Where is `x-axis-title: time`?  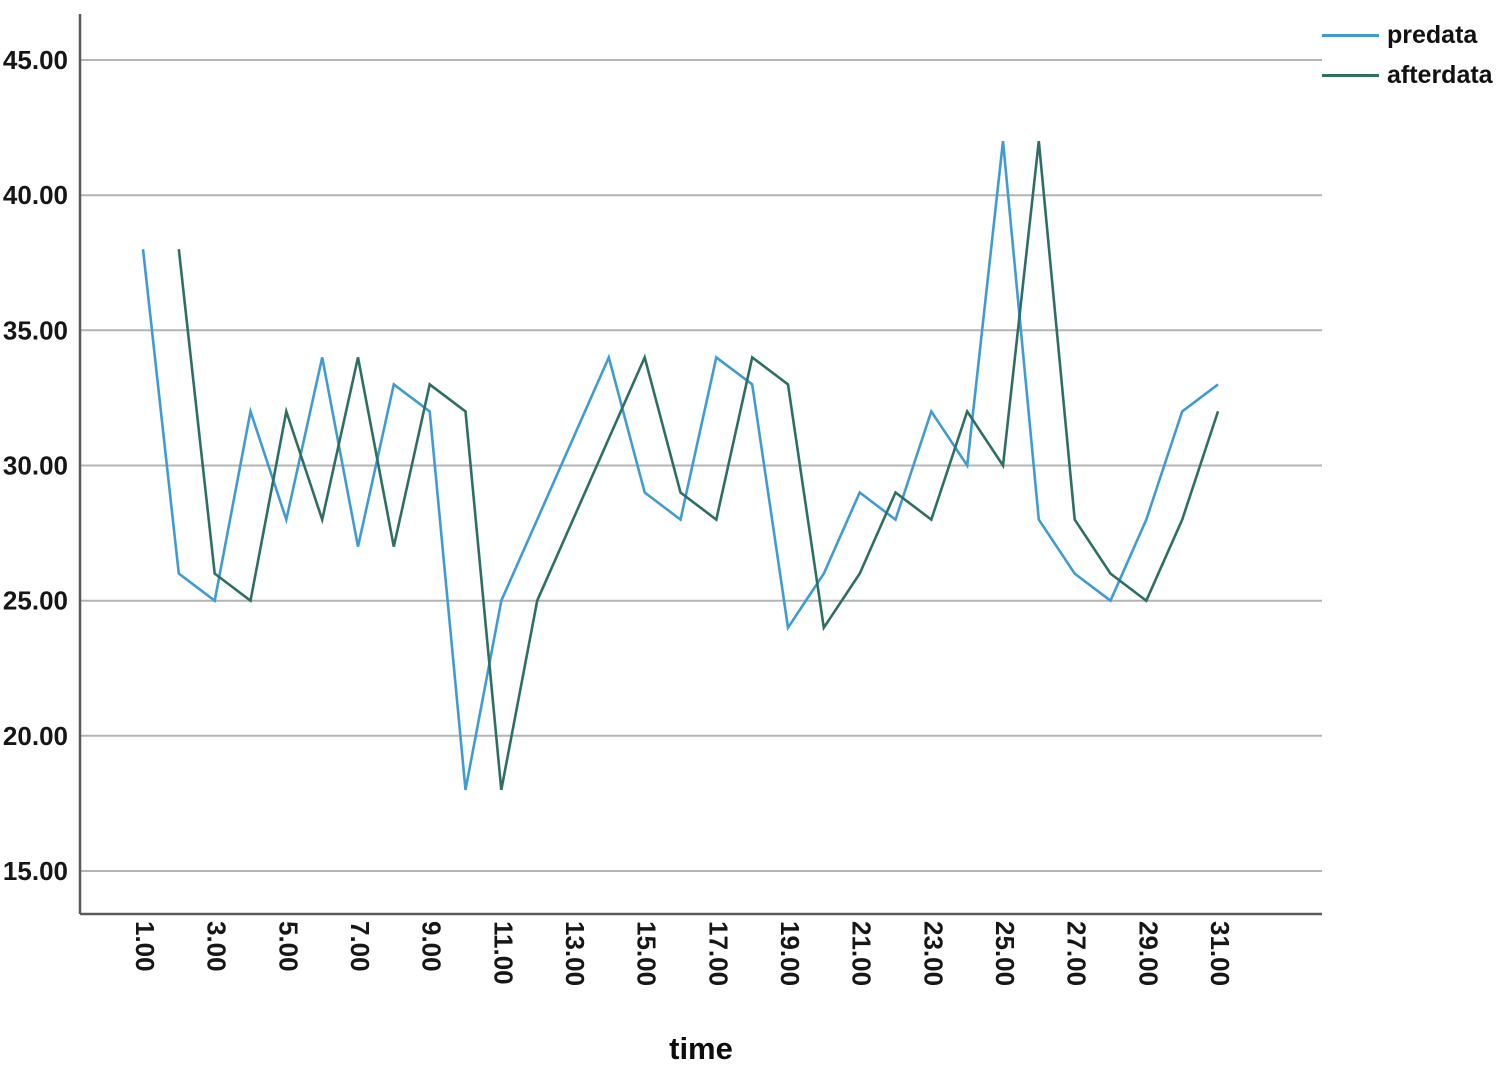 x-axis-title: time is located at coordinates (701, 1048).